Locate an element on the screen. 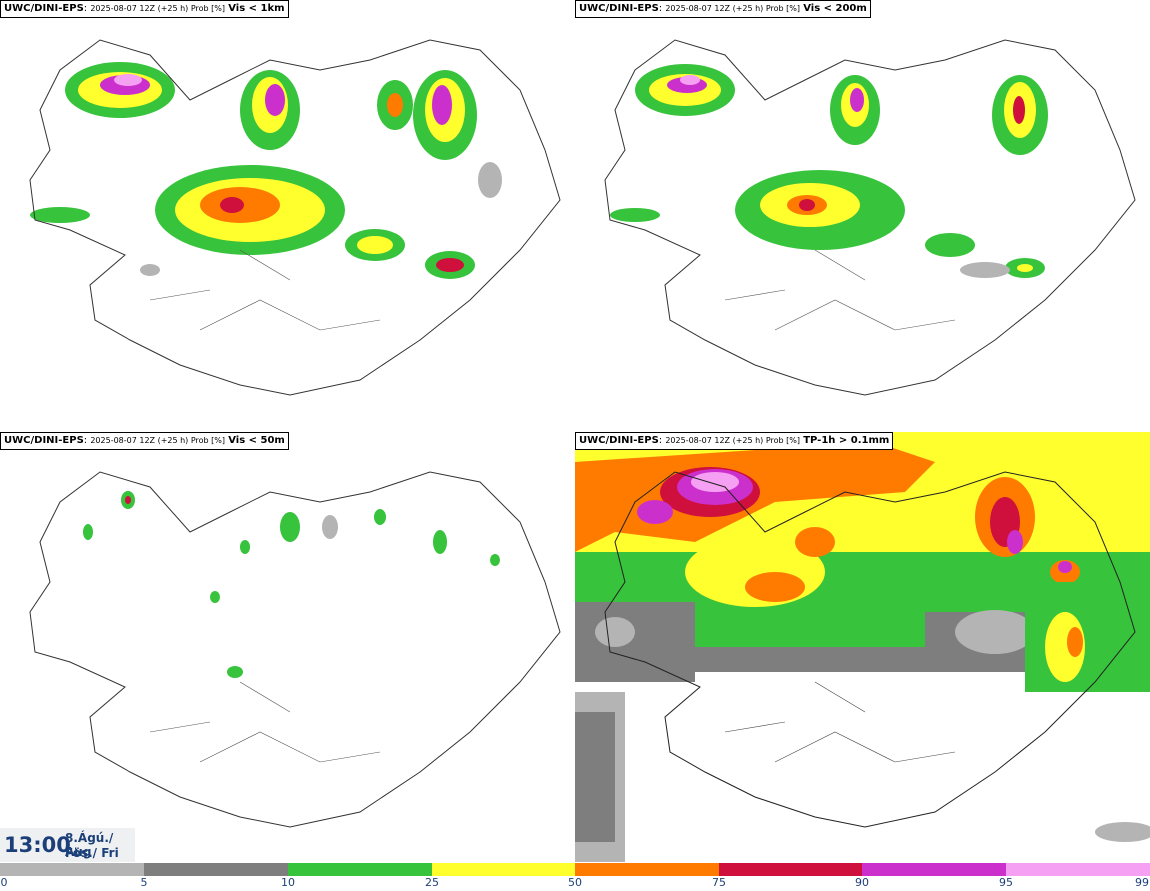 The width and height of the screenshot is (1150, 891). valid-date: 8.Ágú./ Aug is located at coordinates (89, 845).